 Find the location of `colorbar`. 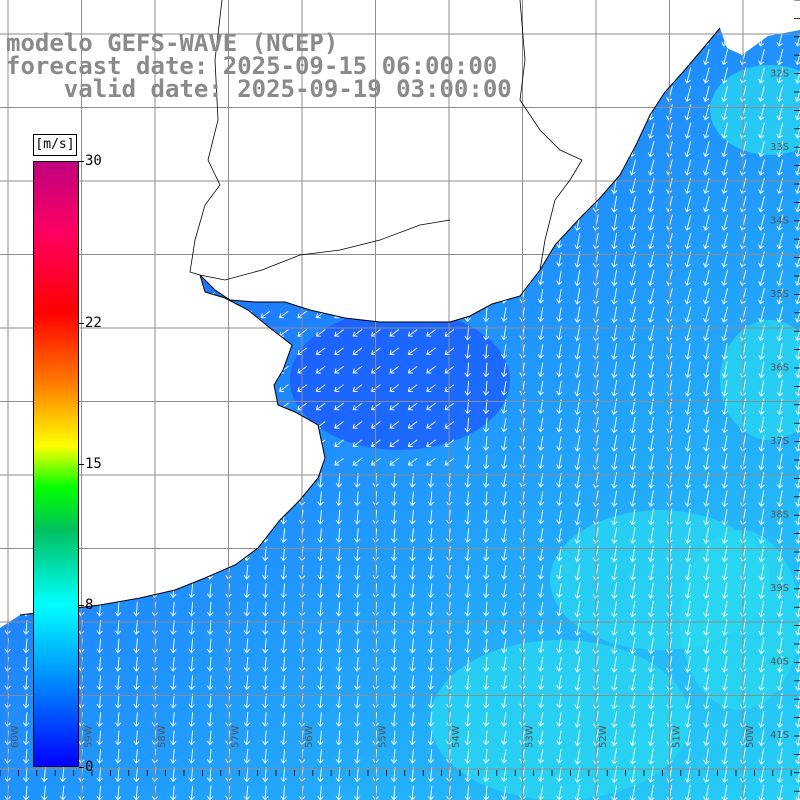

colorbar is located at coordinates (56, 464).